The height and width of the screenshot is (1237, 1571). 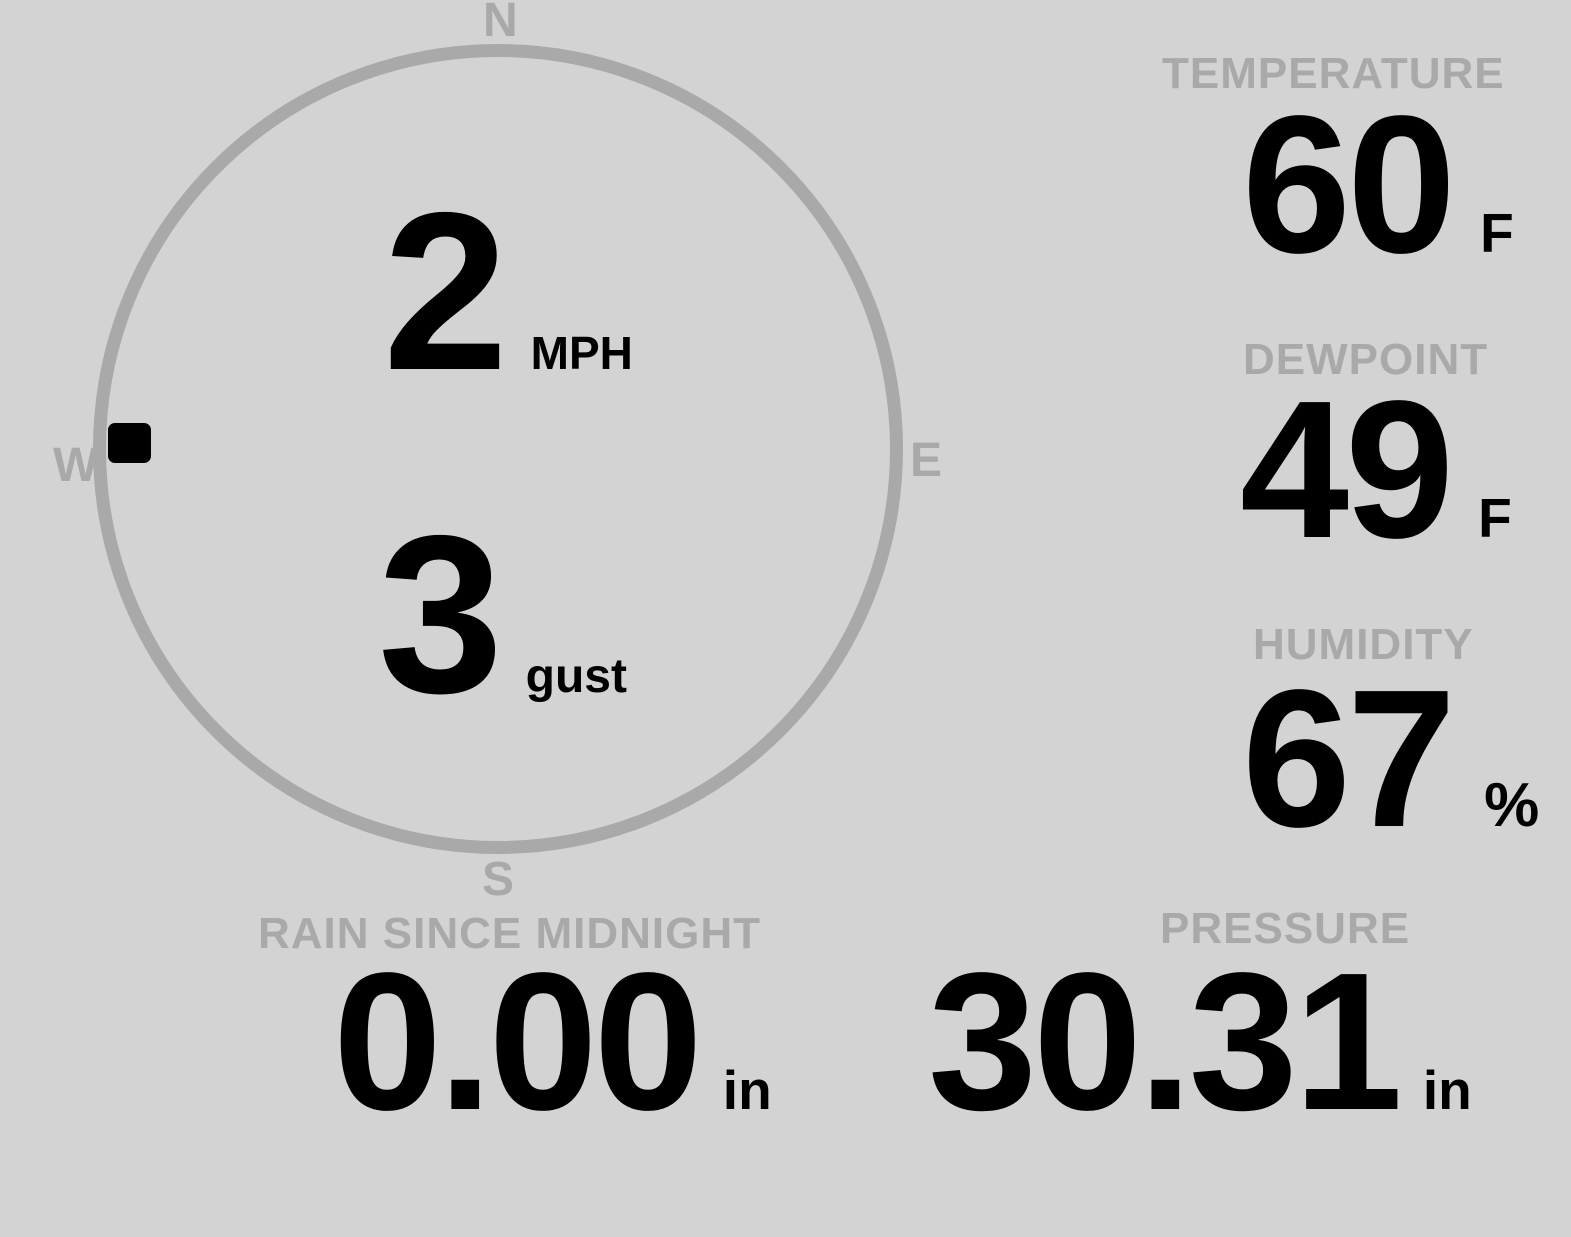 I want to click on temperature-value: 60, so click(x=1349, y=184).